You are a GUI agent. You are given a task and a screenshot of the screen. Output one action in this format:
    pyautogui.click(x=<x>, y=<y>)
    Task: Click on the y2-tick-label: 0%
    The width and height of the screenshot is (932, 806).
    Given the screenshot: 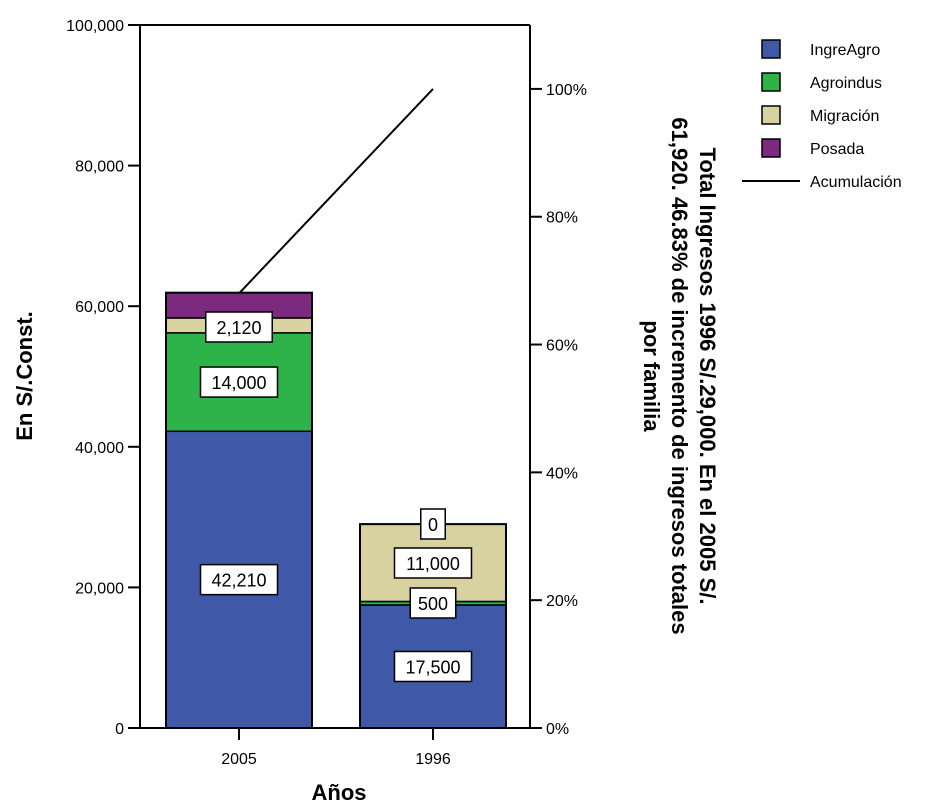 What is the action you would take?
    pyautogui.click(x=557, y=729)
    